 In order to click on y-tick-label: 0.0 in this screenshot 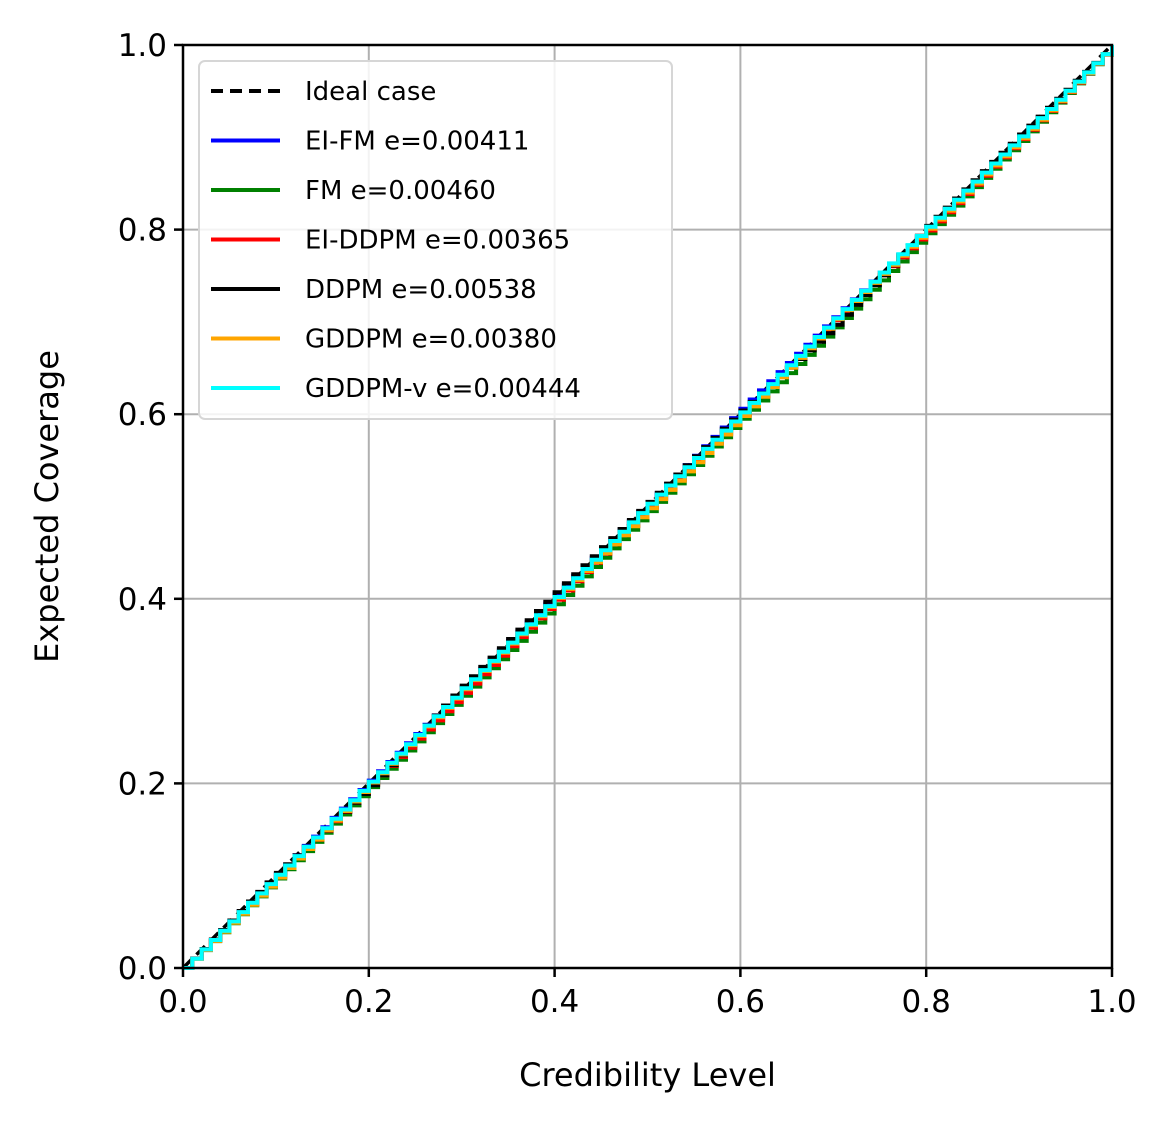, I will do `click(142, 969)`.